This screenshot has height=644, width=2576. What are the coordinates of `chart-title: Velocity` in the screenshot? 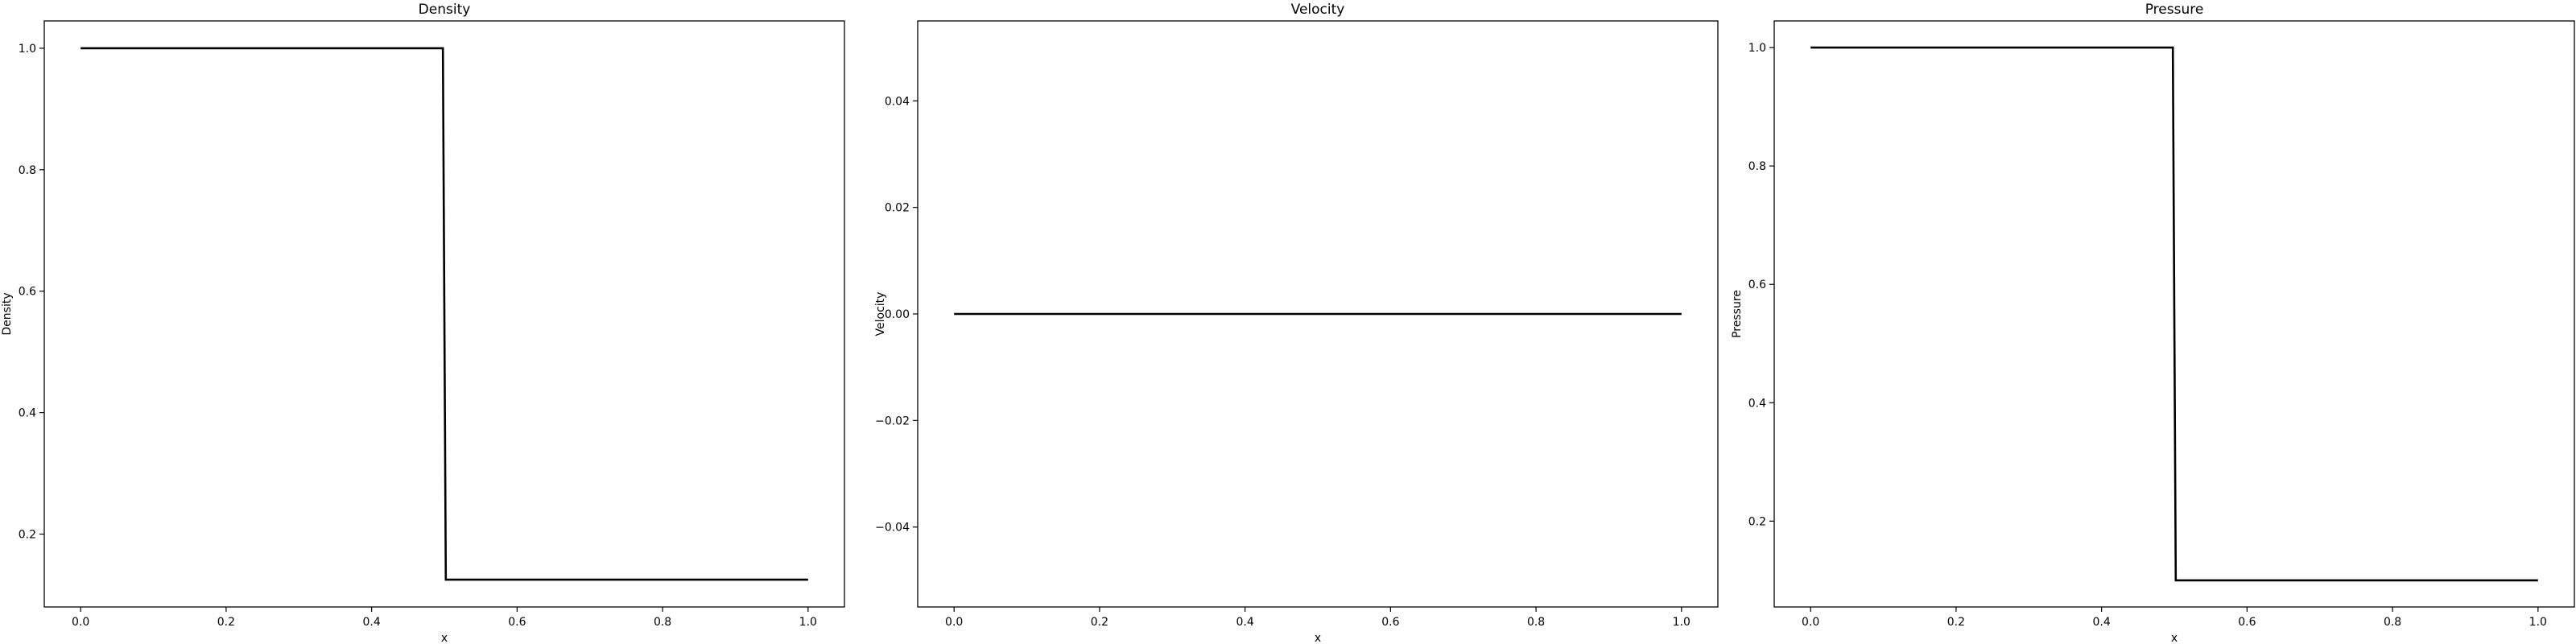 It's located at (1318, 10).